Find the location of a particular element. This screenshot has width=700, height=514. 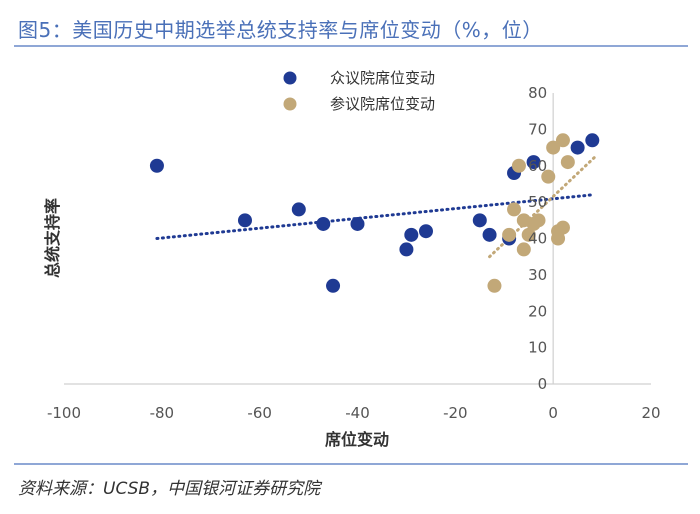

y-tick-label: 40 is located at coordinates (537, 239).